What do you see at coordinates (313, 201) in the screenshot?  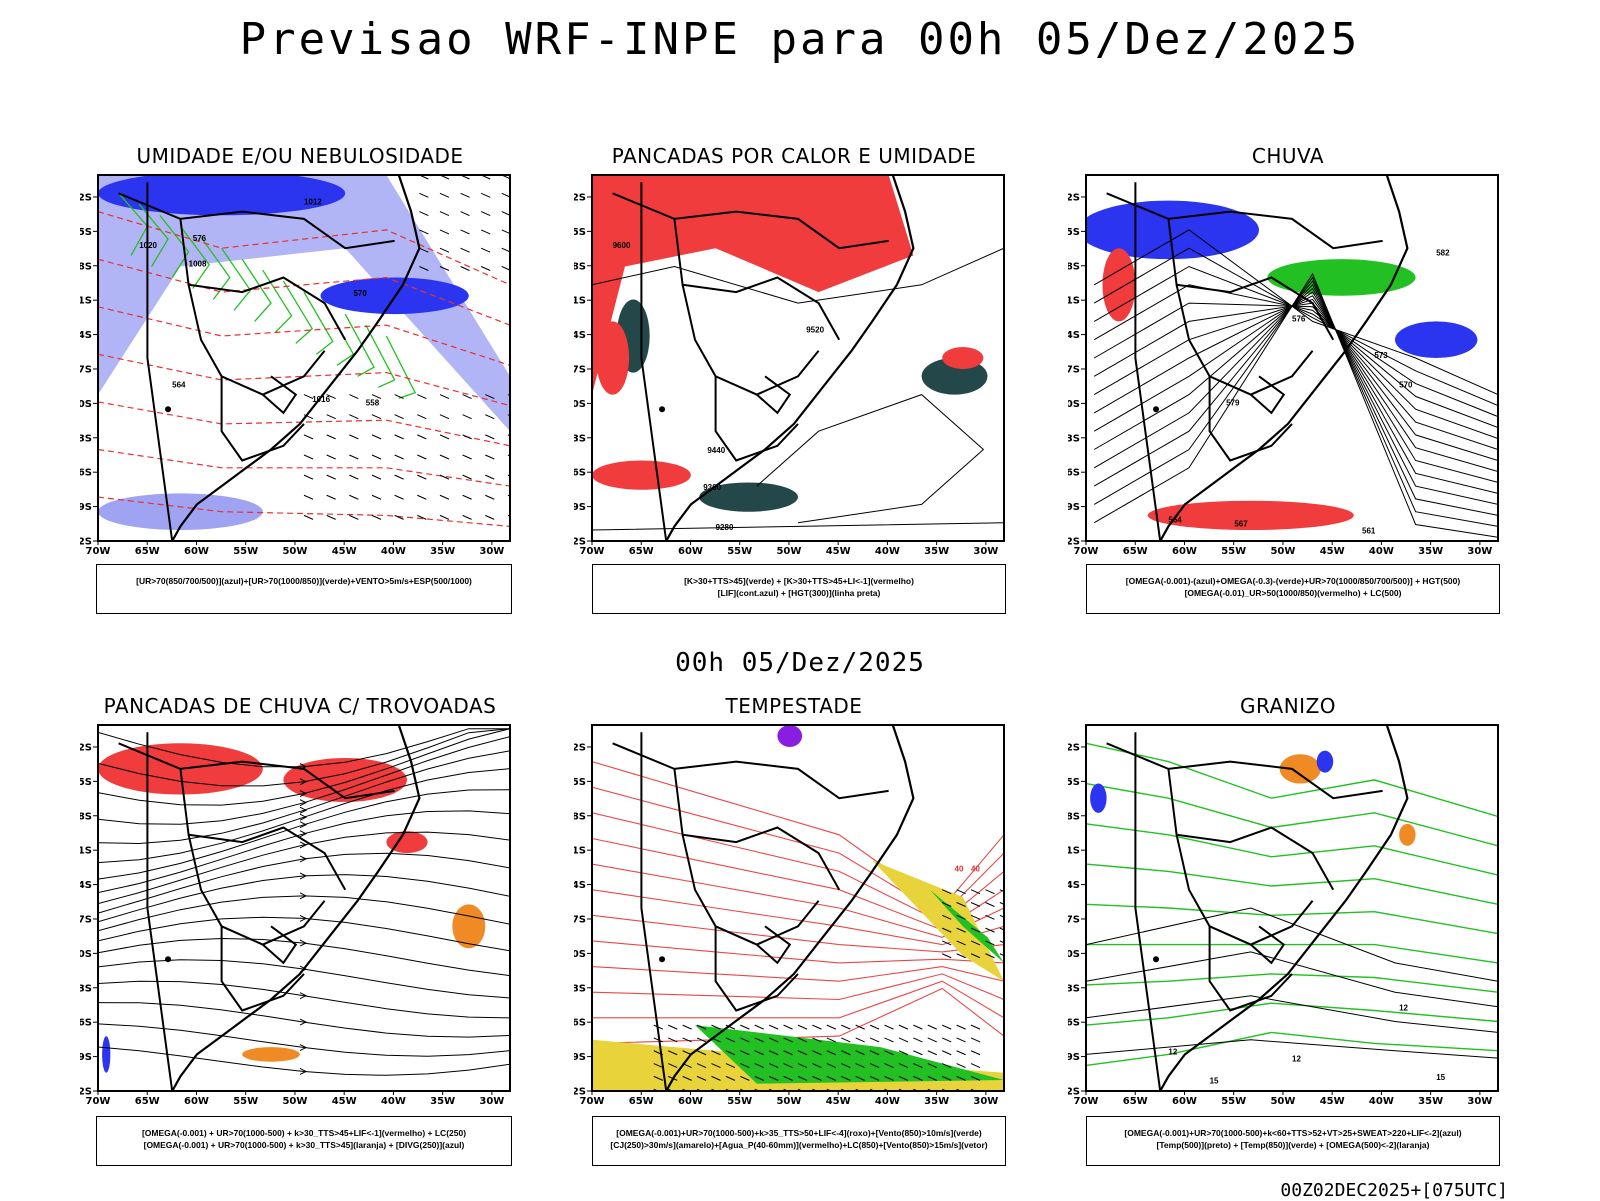 I see `contour-label: 1012` at bounding box center [313, 201].